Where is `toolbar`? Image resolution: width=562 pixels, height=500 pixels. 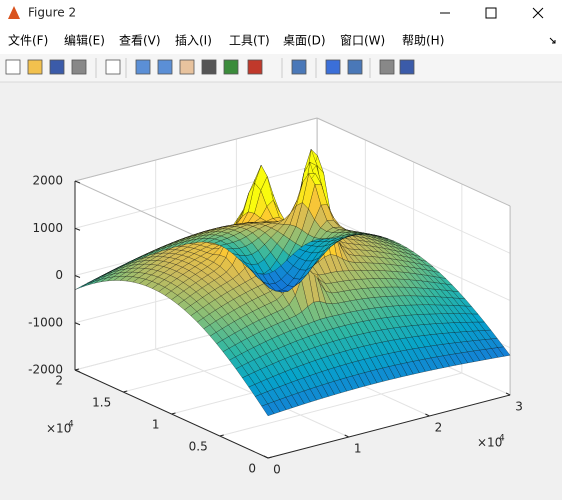
toolbar is located at coordinates (281, 68).